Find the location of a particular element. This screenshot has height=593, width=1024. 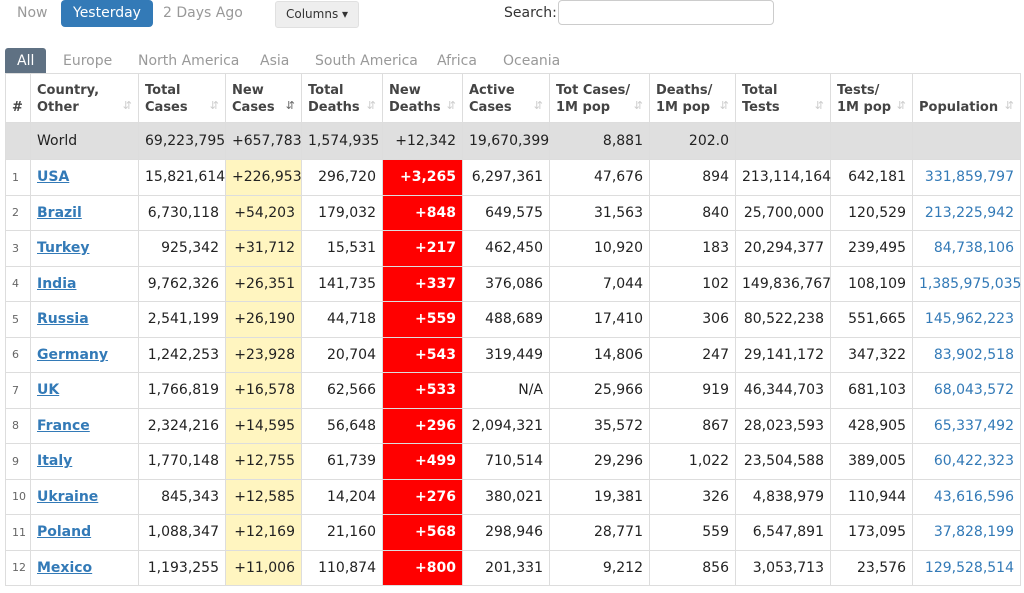

cell-tot-cases-per-1m: 47,676 is located at coordinates (599, 177).